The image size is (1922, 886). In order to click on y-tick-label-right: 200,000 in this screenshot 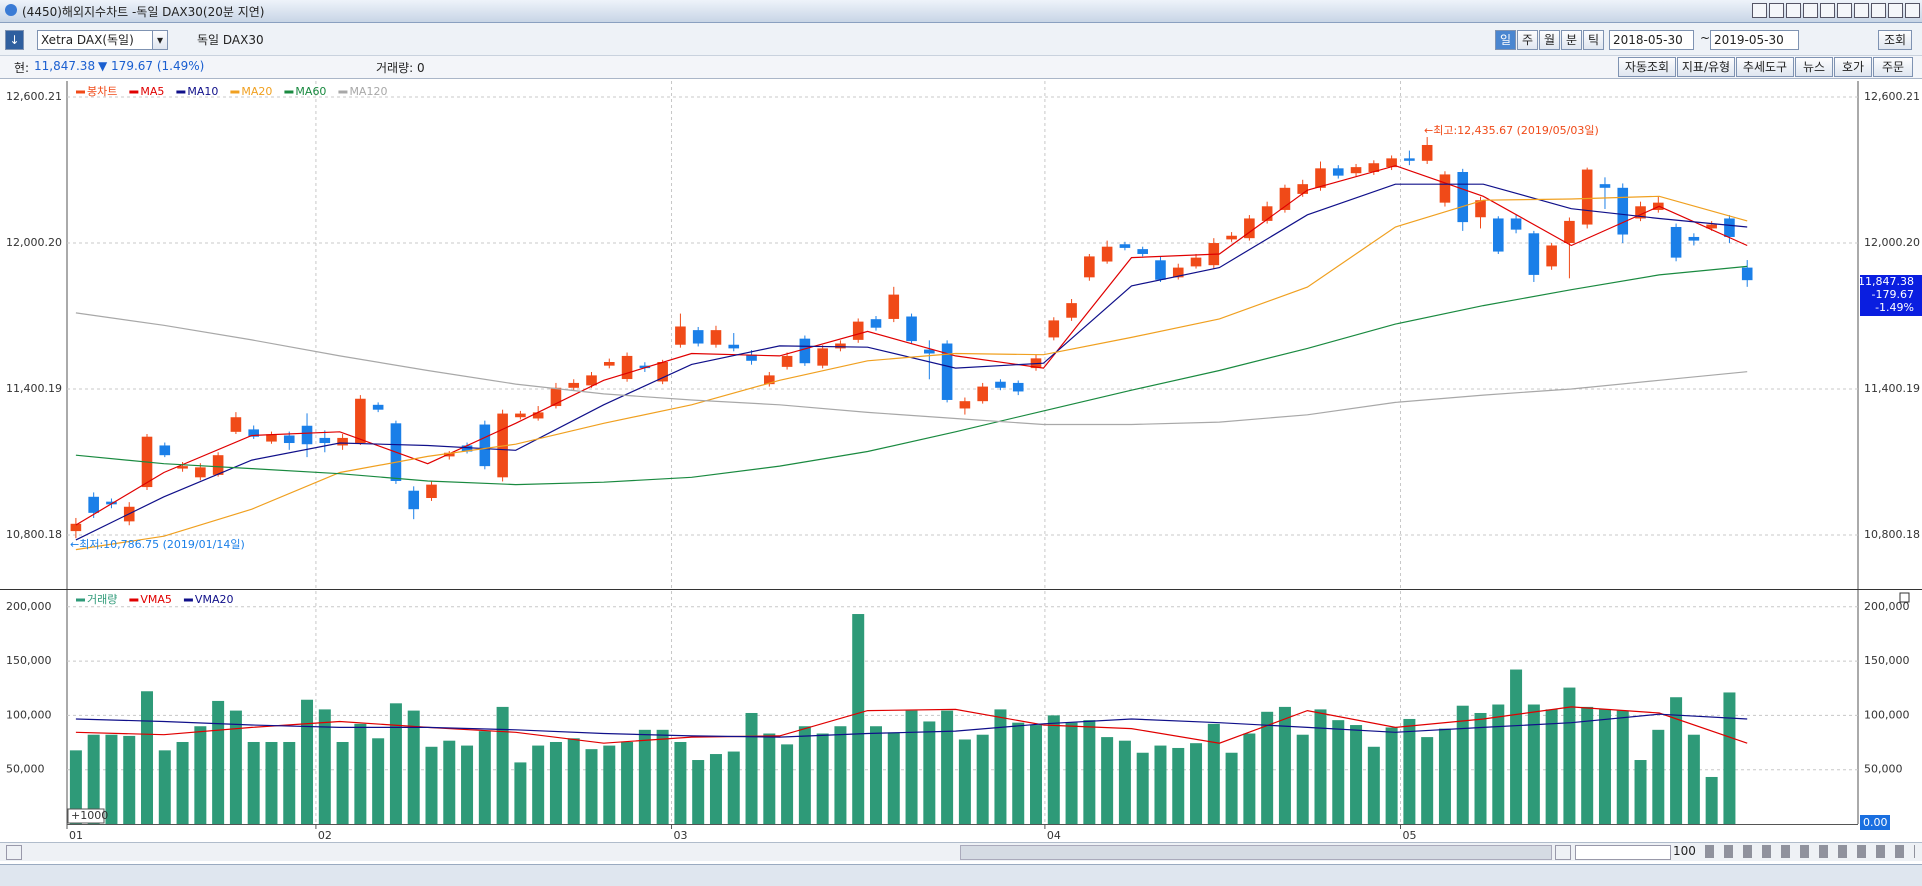, I will do `click(1887, 606)`.